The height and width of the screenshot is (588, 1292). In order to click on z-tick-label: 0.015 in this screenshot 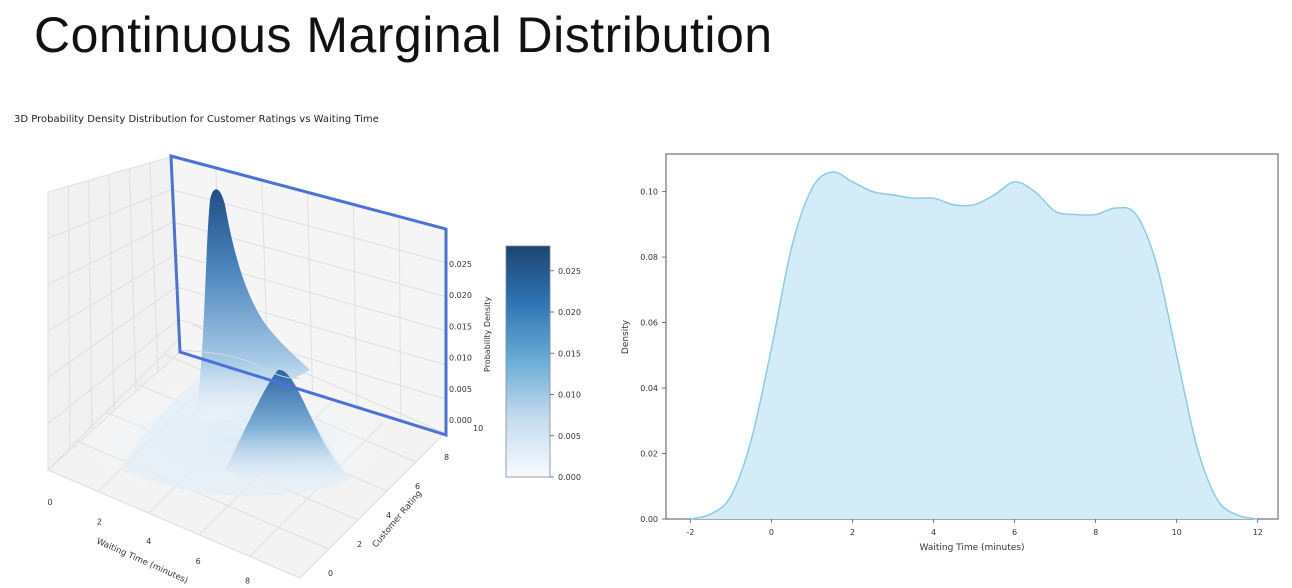, I will do `click(460, 326)`.